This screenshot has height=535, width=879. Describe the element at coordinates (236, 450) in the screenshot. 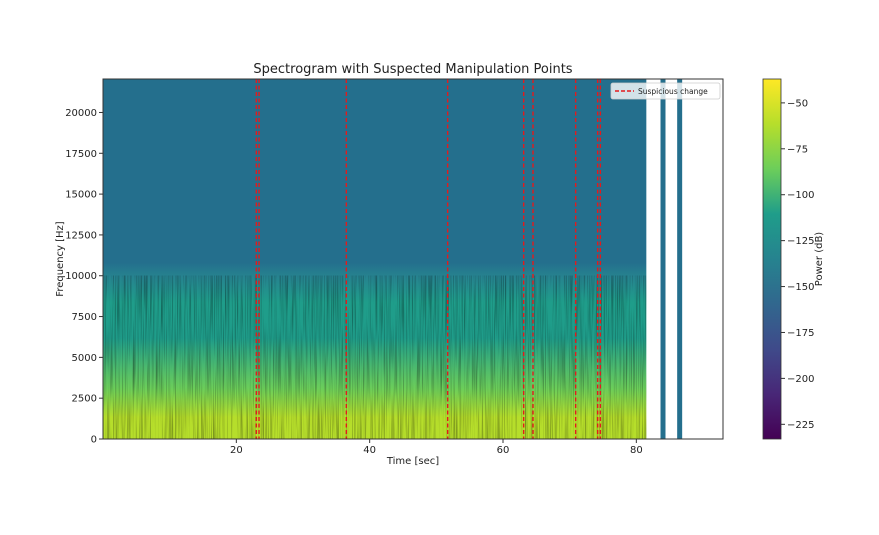

I see `x-tick-label: 20` at that location.